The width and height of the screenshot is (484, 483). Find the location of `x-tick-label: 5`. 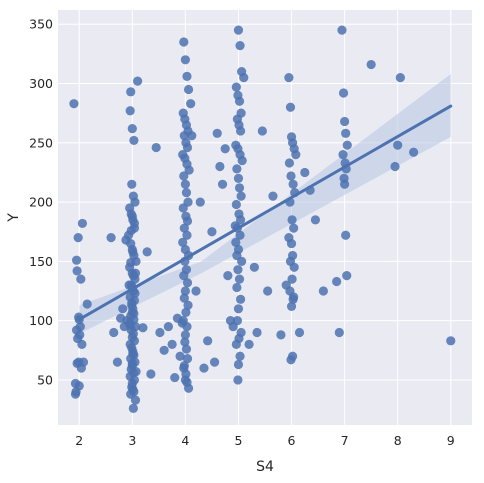

x-tick-label: 5 is located at coordinates (238, 440).